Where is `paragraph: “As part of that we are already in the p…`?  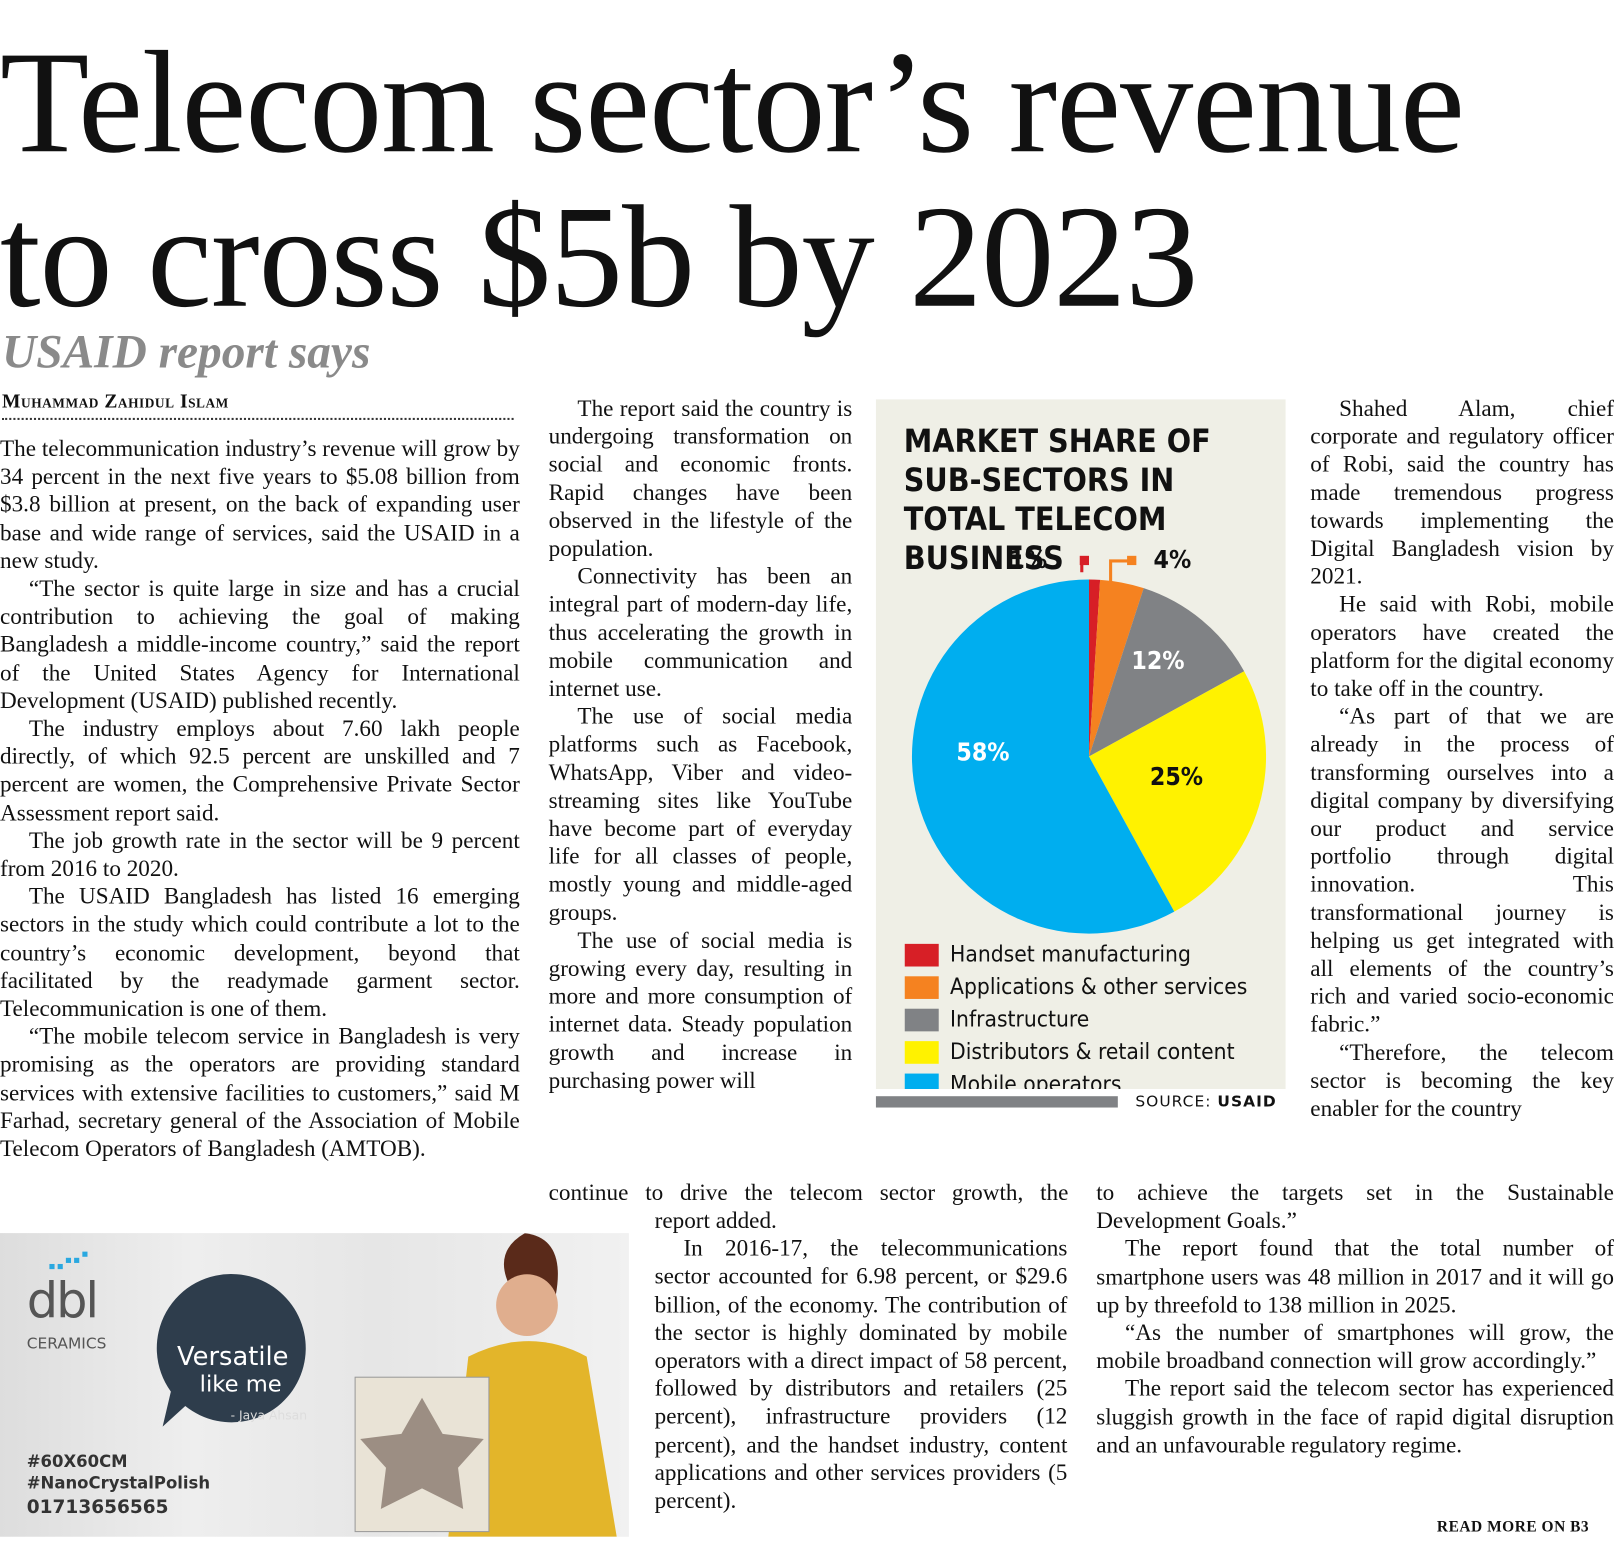
paragraph: “As part of that we are already in the p… is located at coordinates (1462, 870).